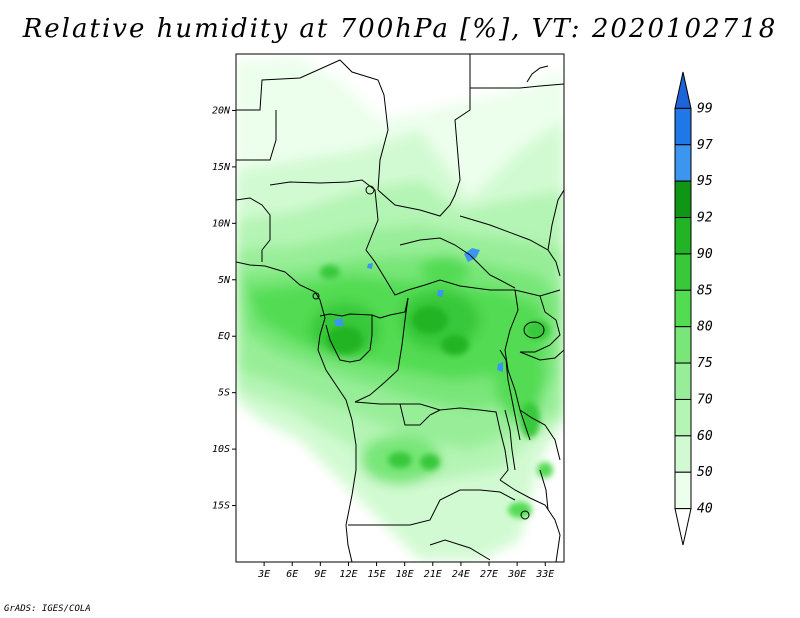  I want to click on x-tick-label: 3E, so click(263, 574).